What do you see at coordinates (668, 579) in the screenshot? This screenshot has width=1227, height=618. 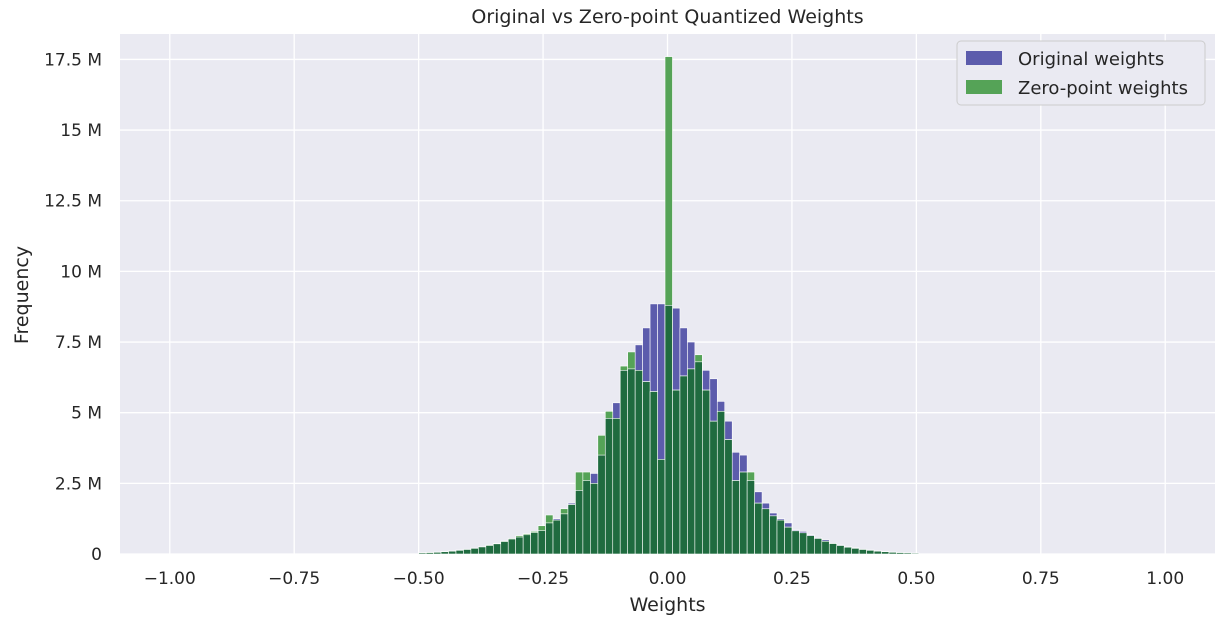 I see `x-tick-label: 0.00` at bounding box center [668, 579].